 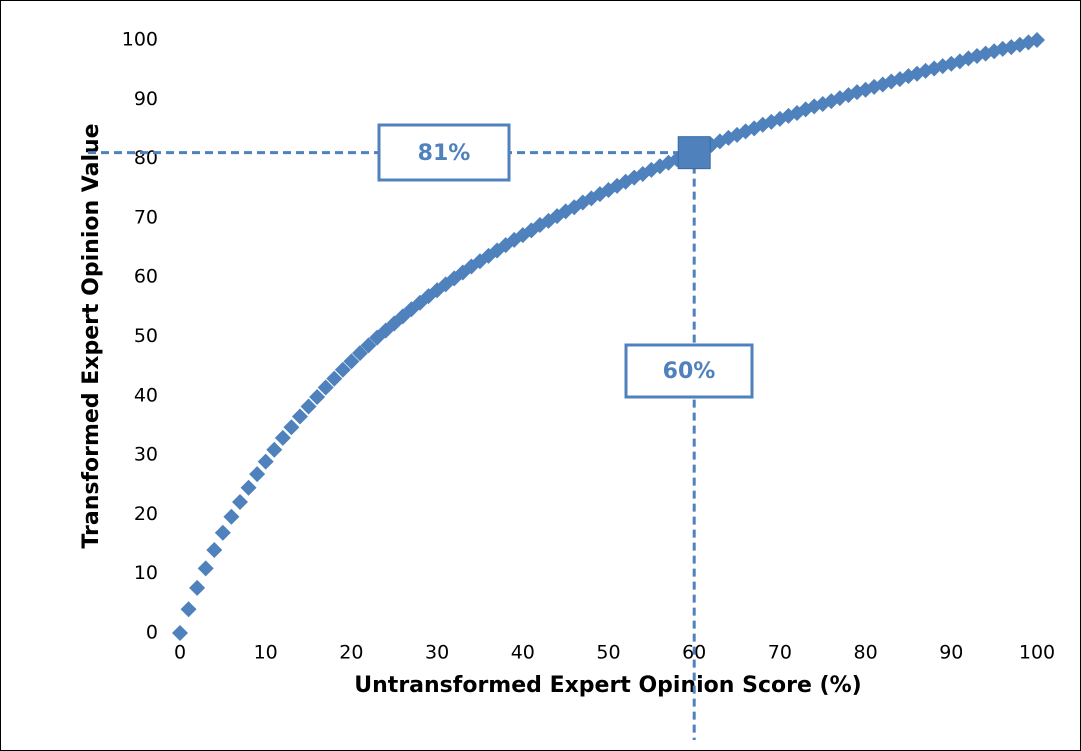 What do you see at coordinates (523, 653) in the screenshot?
I see `x-tick-label: 40` at bounding box center [523, 653].